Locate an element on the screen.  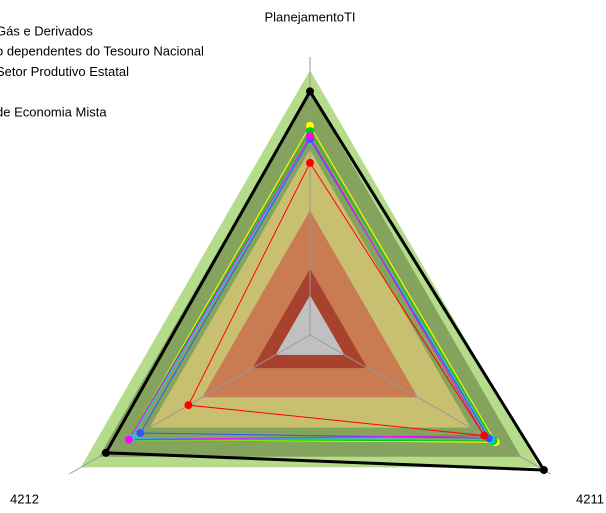
legend-label: Setor Produtivo Estatal is located at coordinates (64, 71).